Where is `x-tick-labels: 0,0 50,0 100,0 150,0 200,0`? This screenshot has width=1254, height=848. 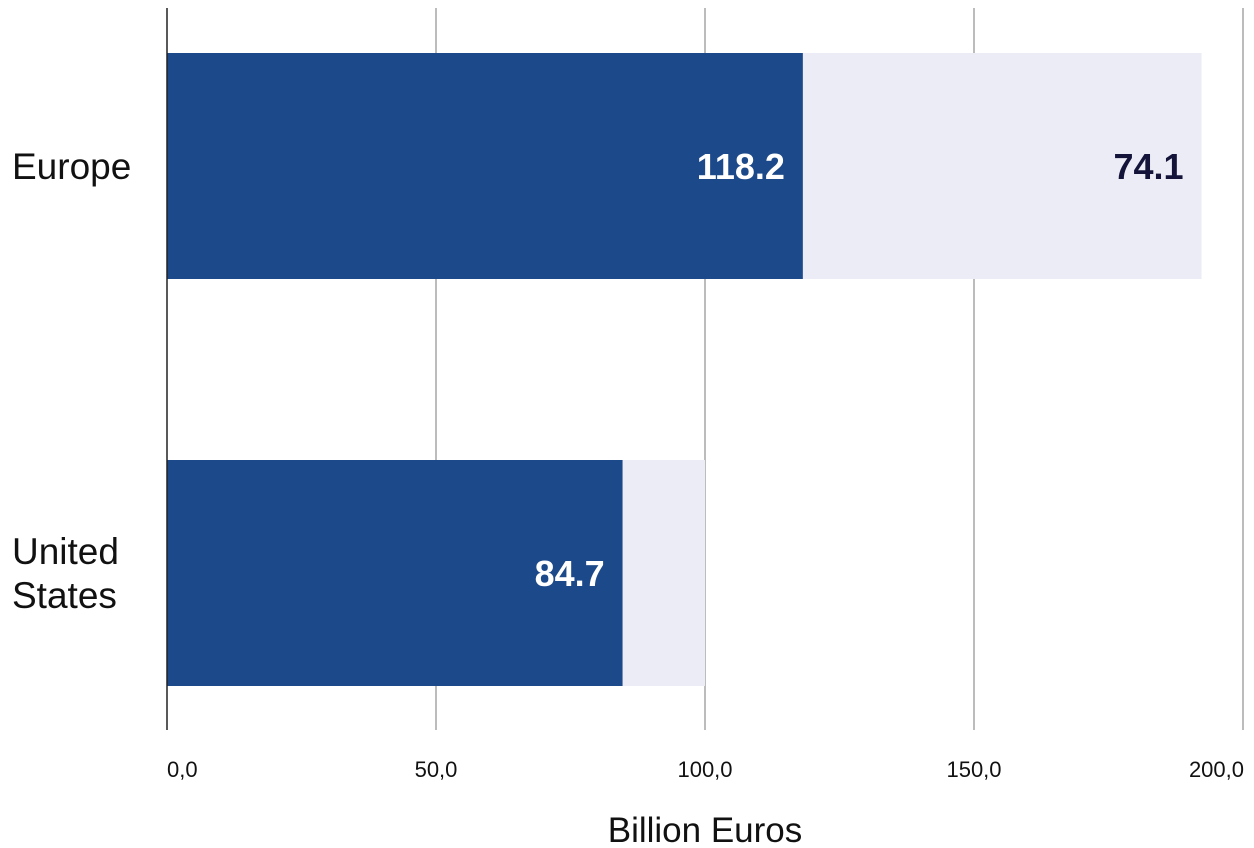 x-tick-labels: 0,0 50,0 100,0 150,0 200,0 is located at coordinates (705, 769).